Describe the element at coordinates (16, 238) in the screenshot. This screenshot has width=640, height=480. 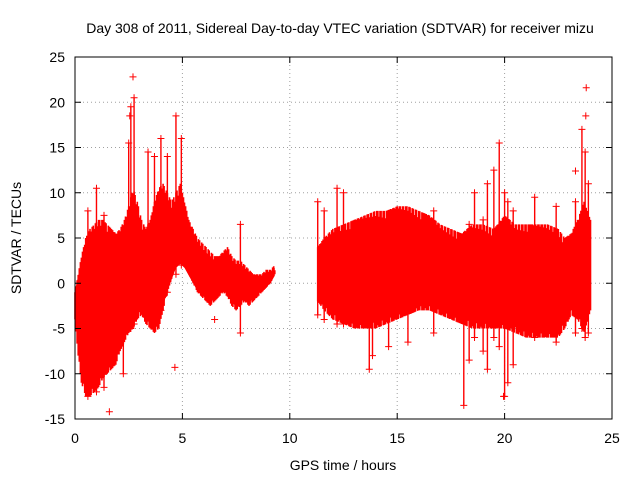
I see `y-axis-label: SDTVAR / TECUs` at that location.